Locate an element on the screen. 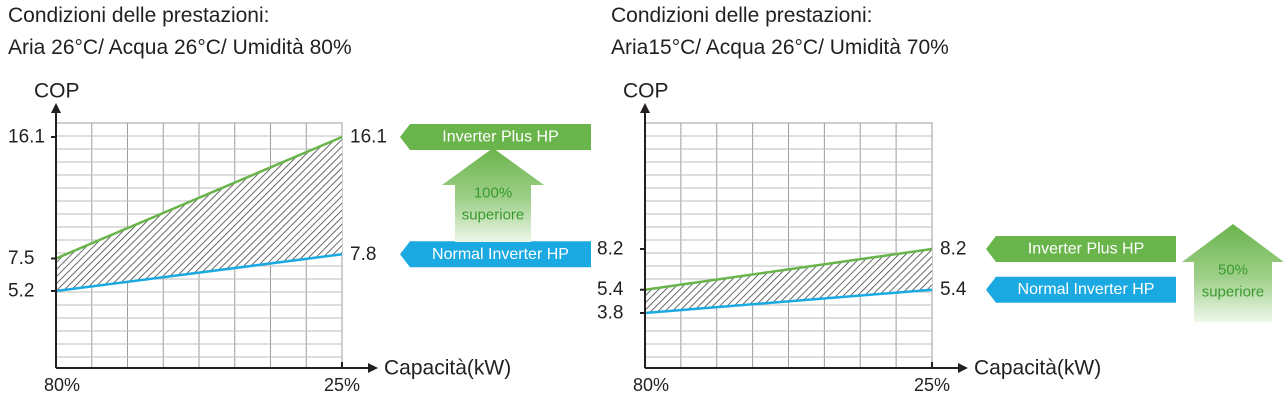 This screenshot has height=409, width=1288. chart1-y-tick-label: 16.1 is located at coordinates (26, 137).